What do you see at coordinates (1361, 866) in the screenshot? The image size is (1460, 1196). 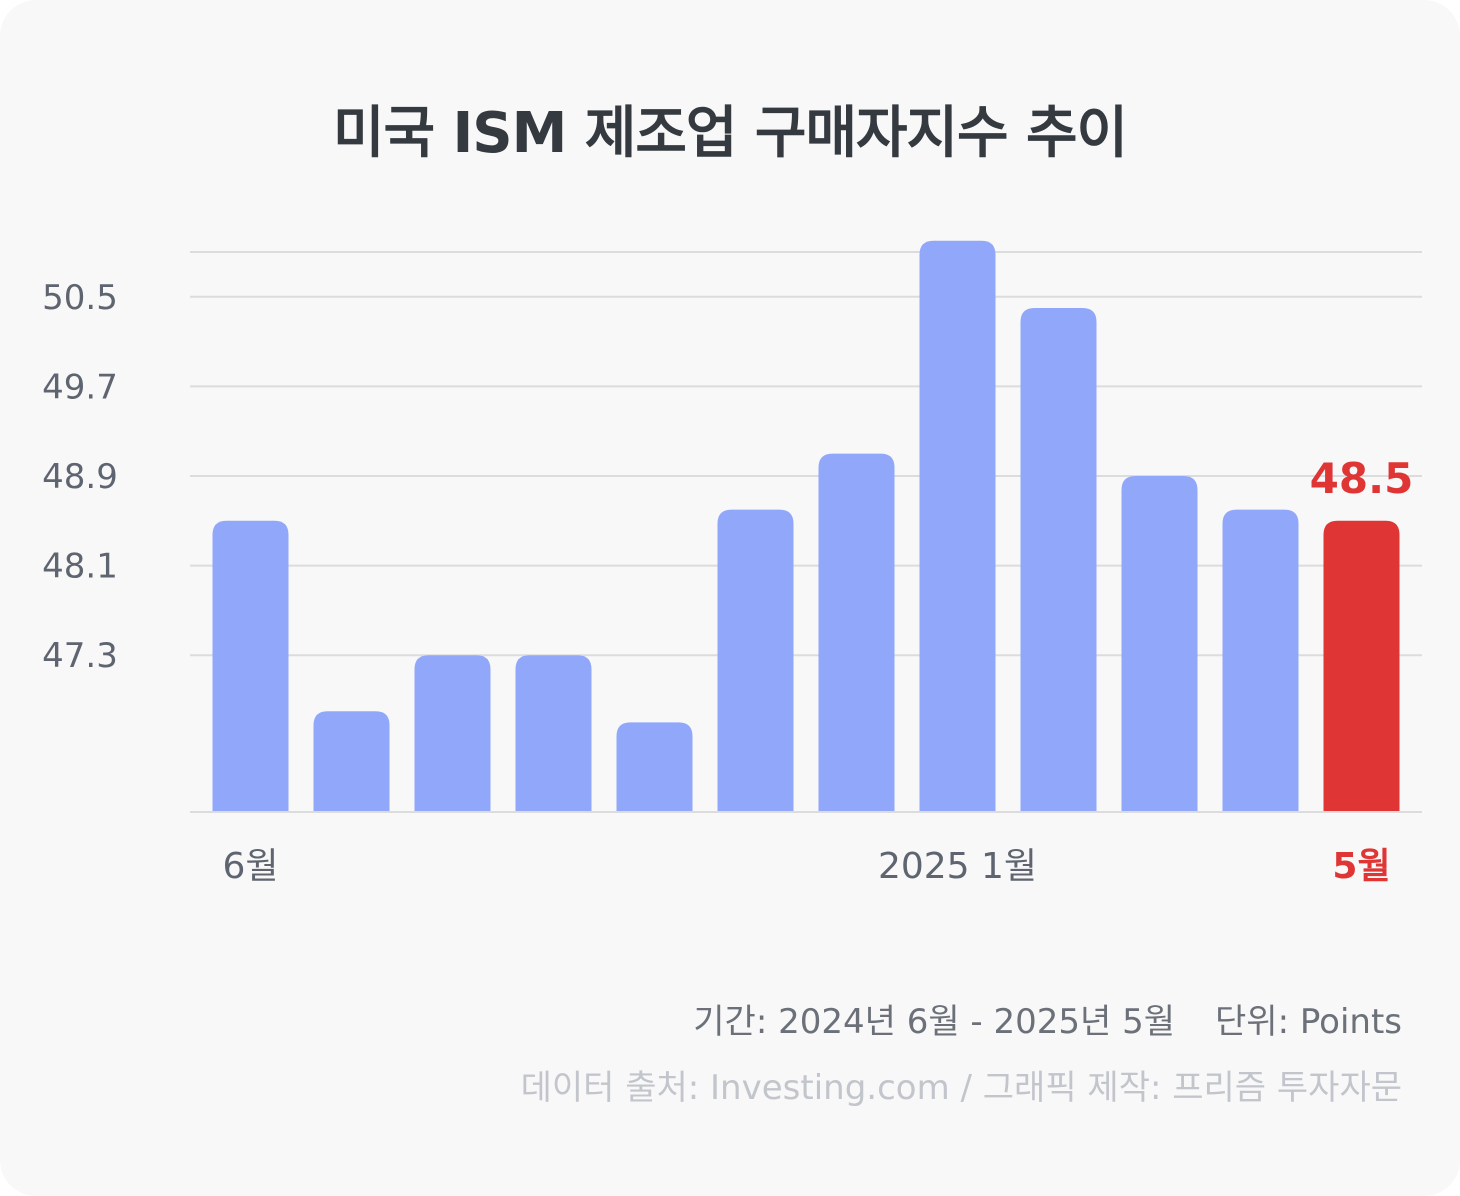 I see `x-tick-label: 5월` at bounding box center [1361, 866].